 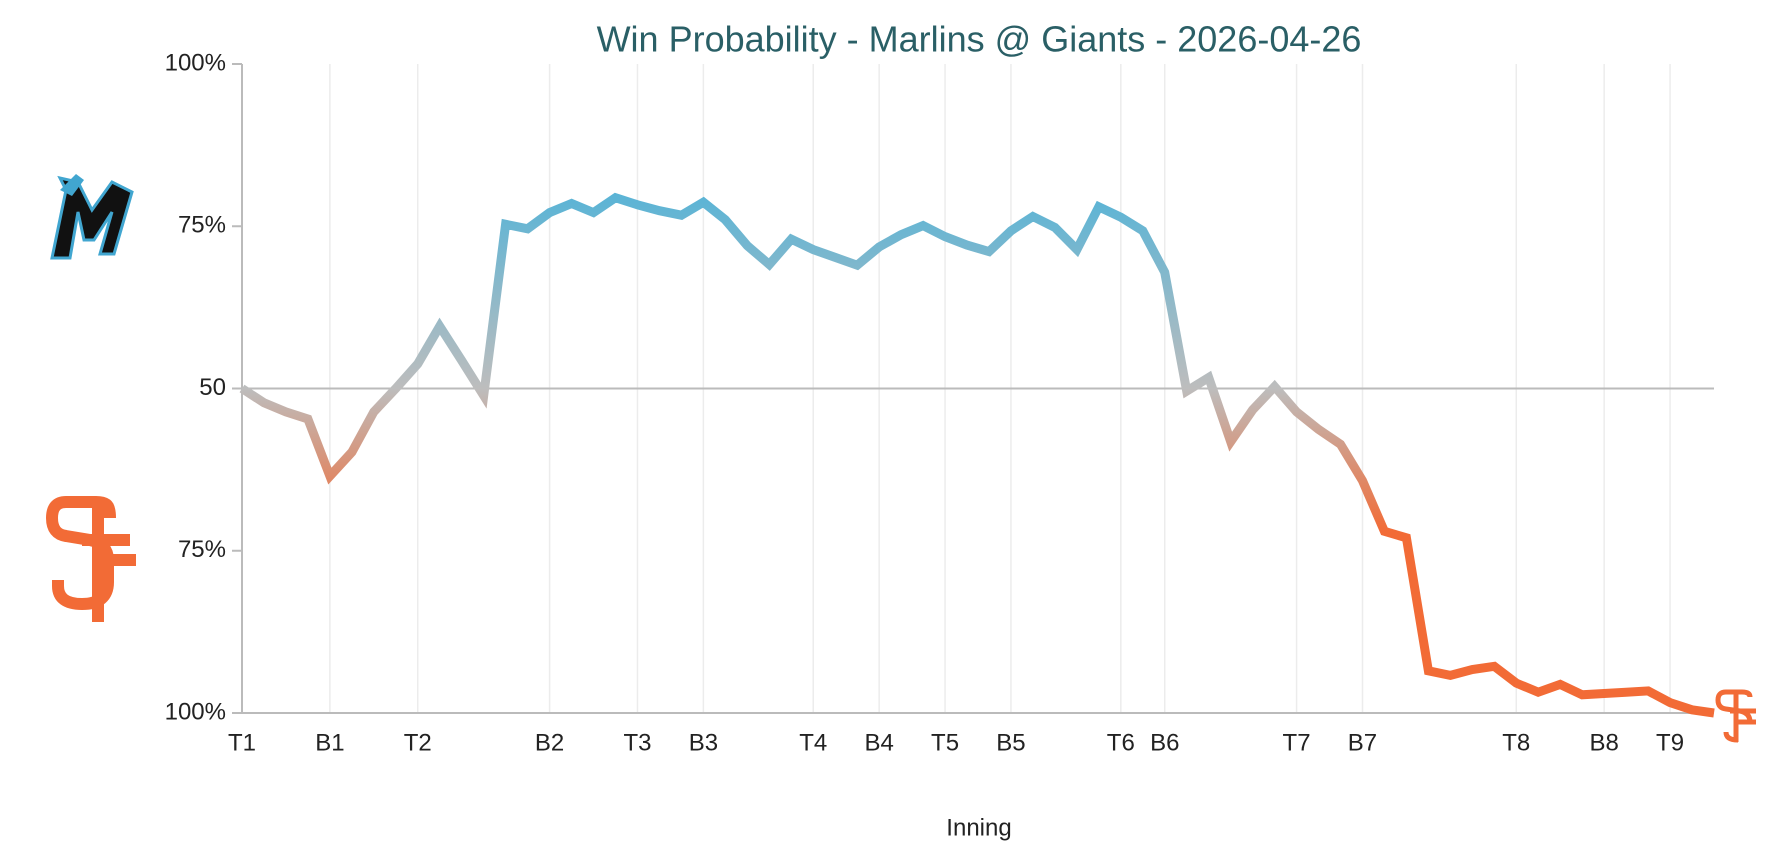 What do you see at coordinates (1121, 742) in the screenshot?
I see `x-tick-label: T6` at bounding box center [1121, 742].